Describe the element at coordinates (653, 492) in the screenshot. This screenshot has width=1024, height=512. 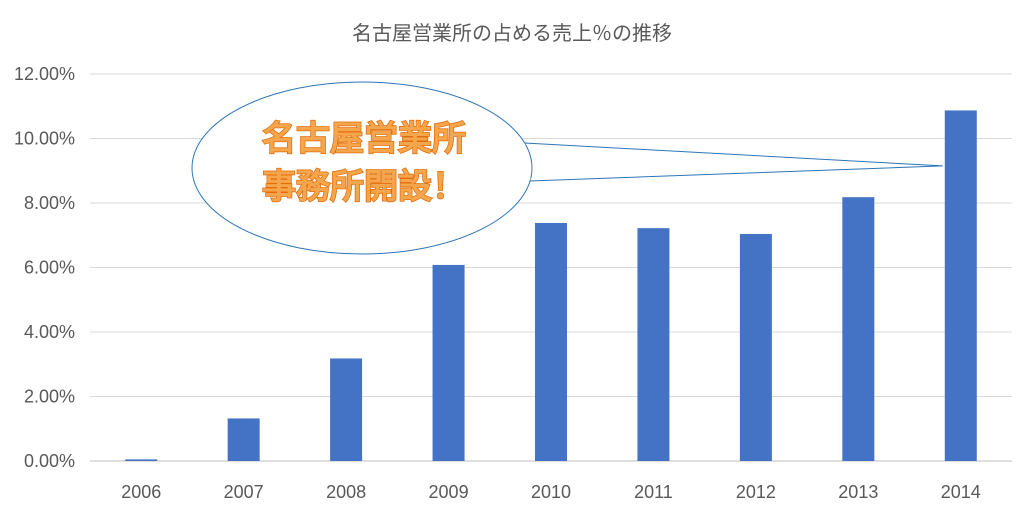
I see `x-tick-label: 2011` at that location.